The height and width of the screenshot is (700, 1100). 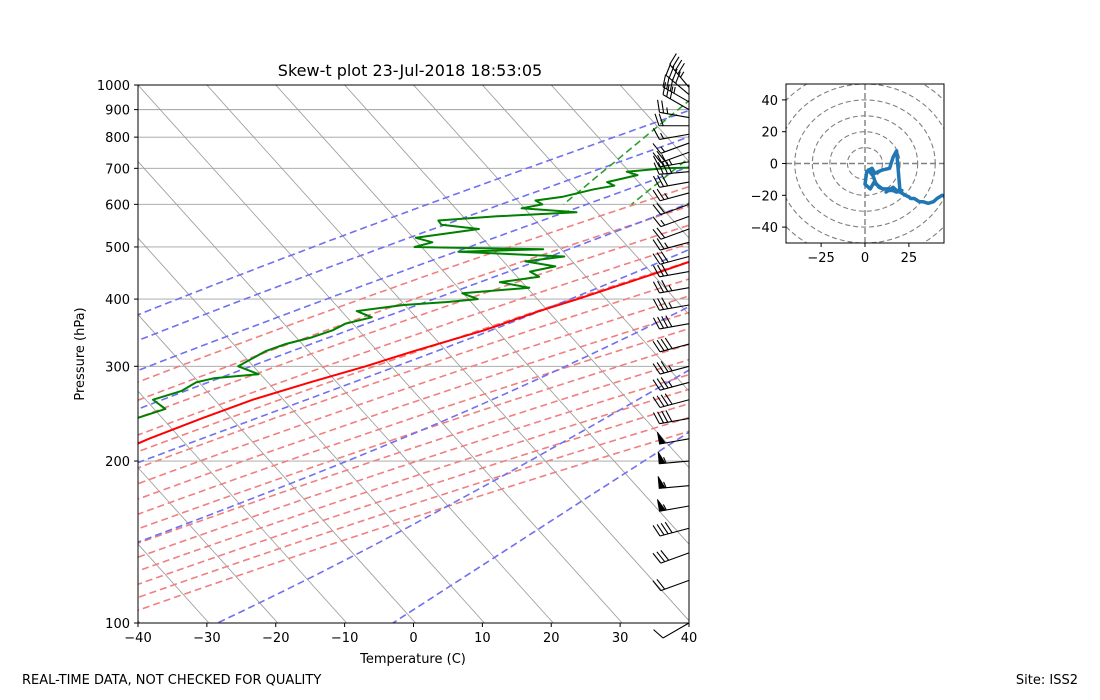 I want to click on hodo-x-tick-label: 0, so click(x=865, y=258).